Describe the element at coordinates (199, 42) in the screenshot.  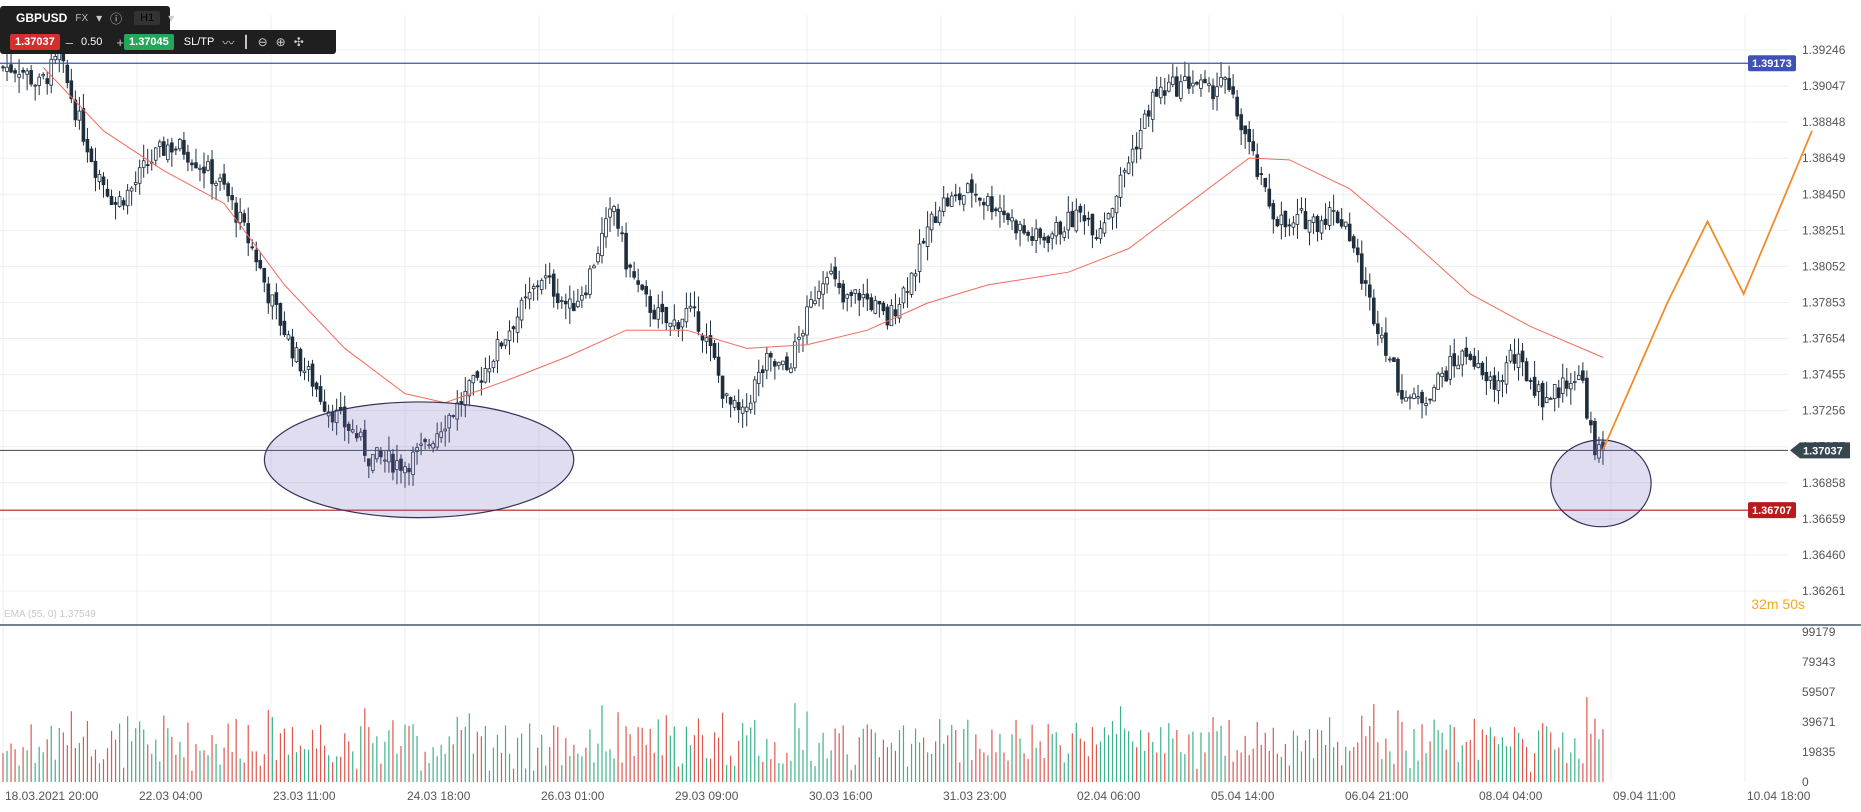
I see `sltp-button: SL/TP` at that location.